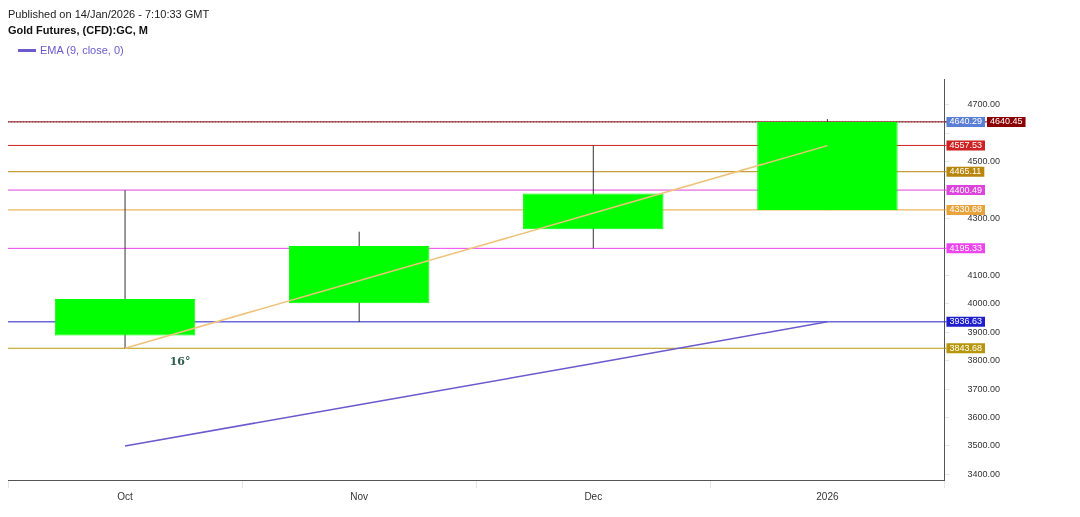 The height and width of the screenshot is (517, 1080). Describe the element at coordinates (984, 104) in the screenshot. I see `y-tick-label: 4700.00` at that location.